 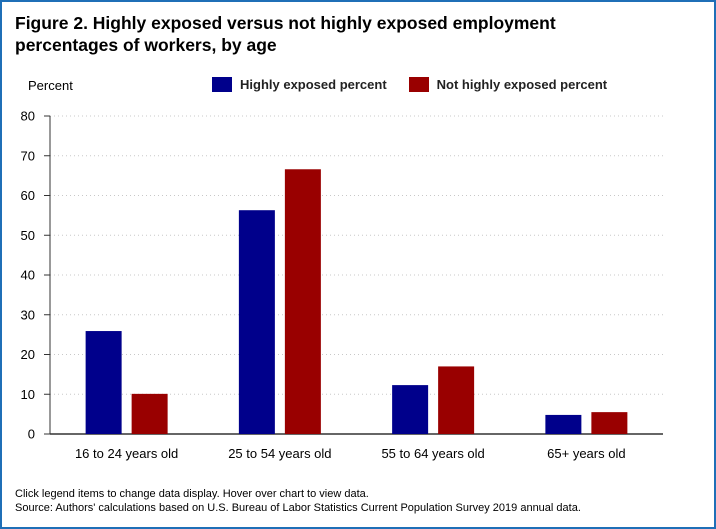 I want to click on y-tick-label-30: 30, so click(x=28, y=314).